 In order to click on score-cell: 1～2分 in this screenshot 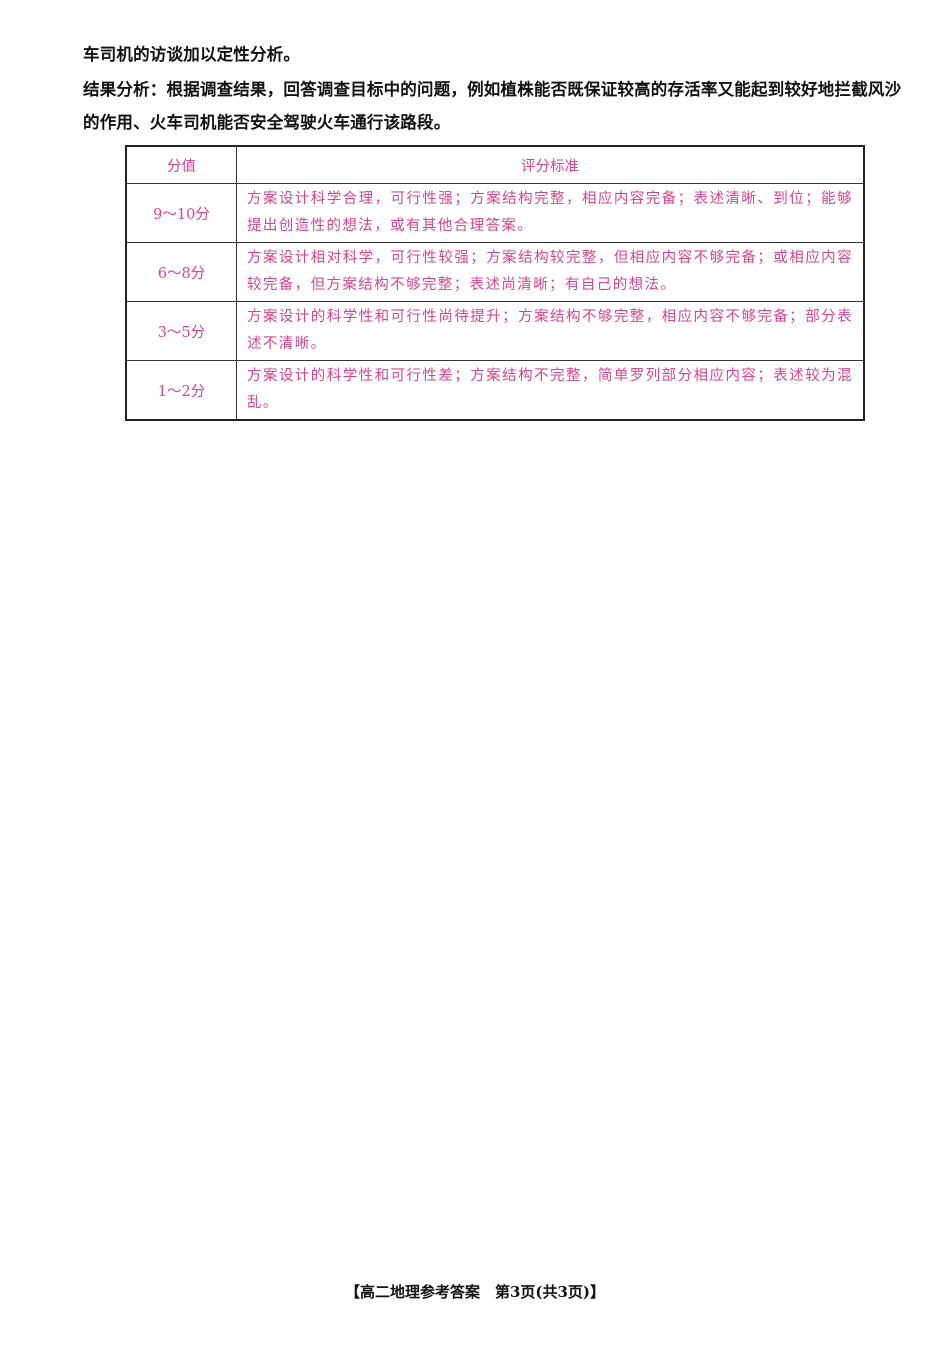, I will do `click(181, 390)`.